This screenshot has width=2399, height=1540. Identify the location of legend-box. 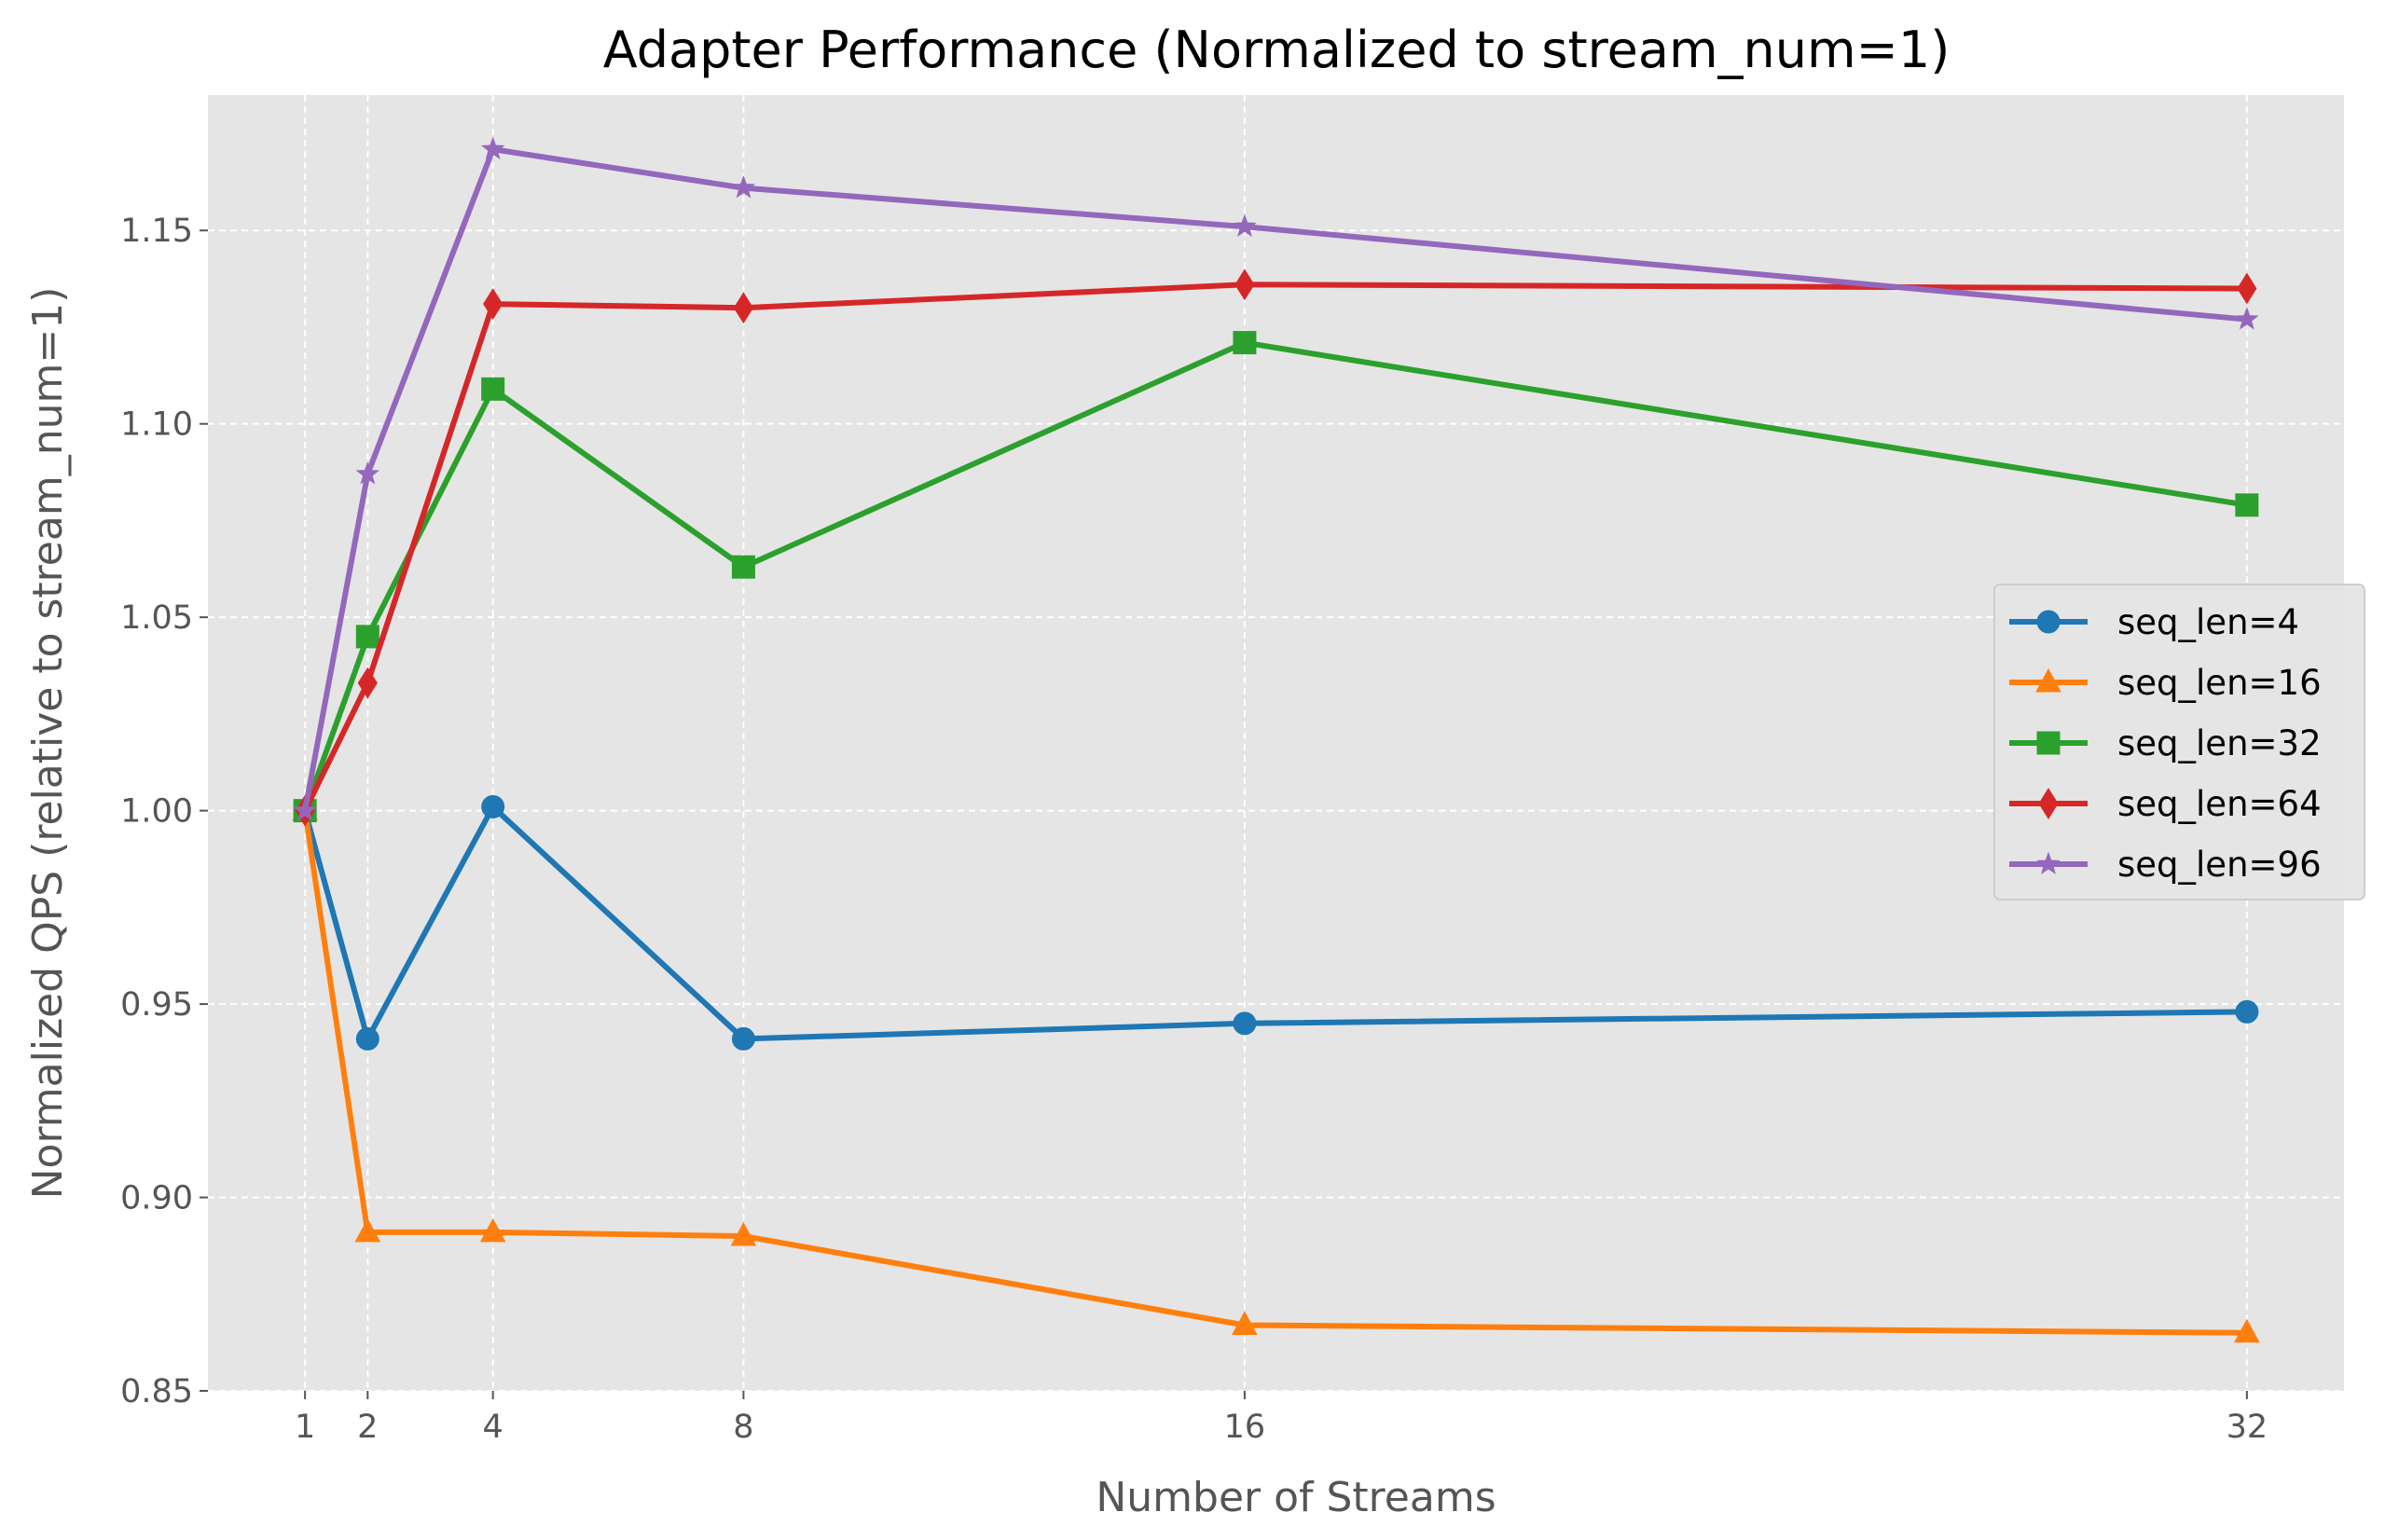
(2179, 742).